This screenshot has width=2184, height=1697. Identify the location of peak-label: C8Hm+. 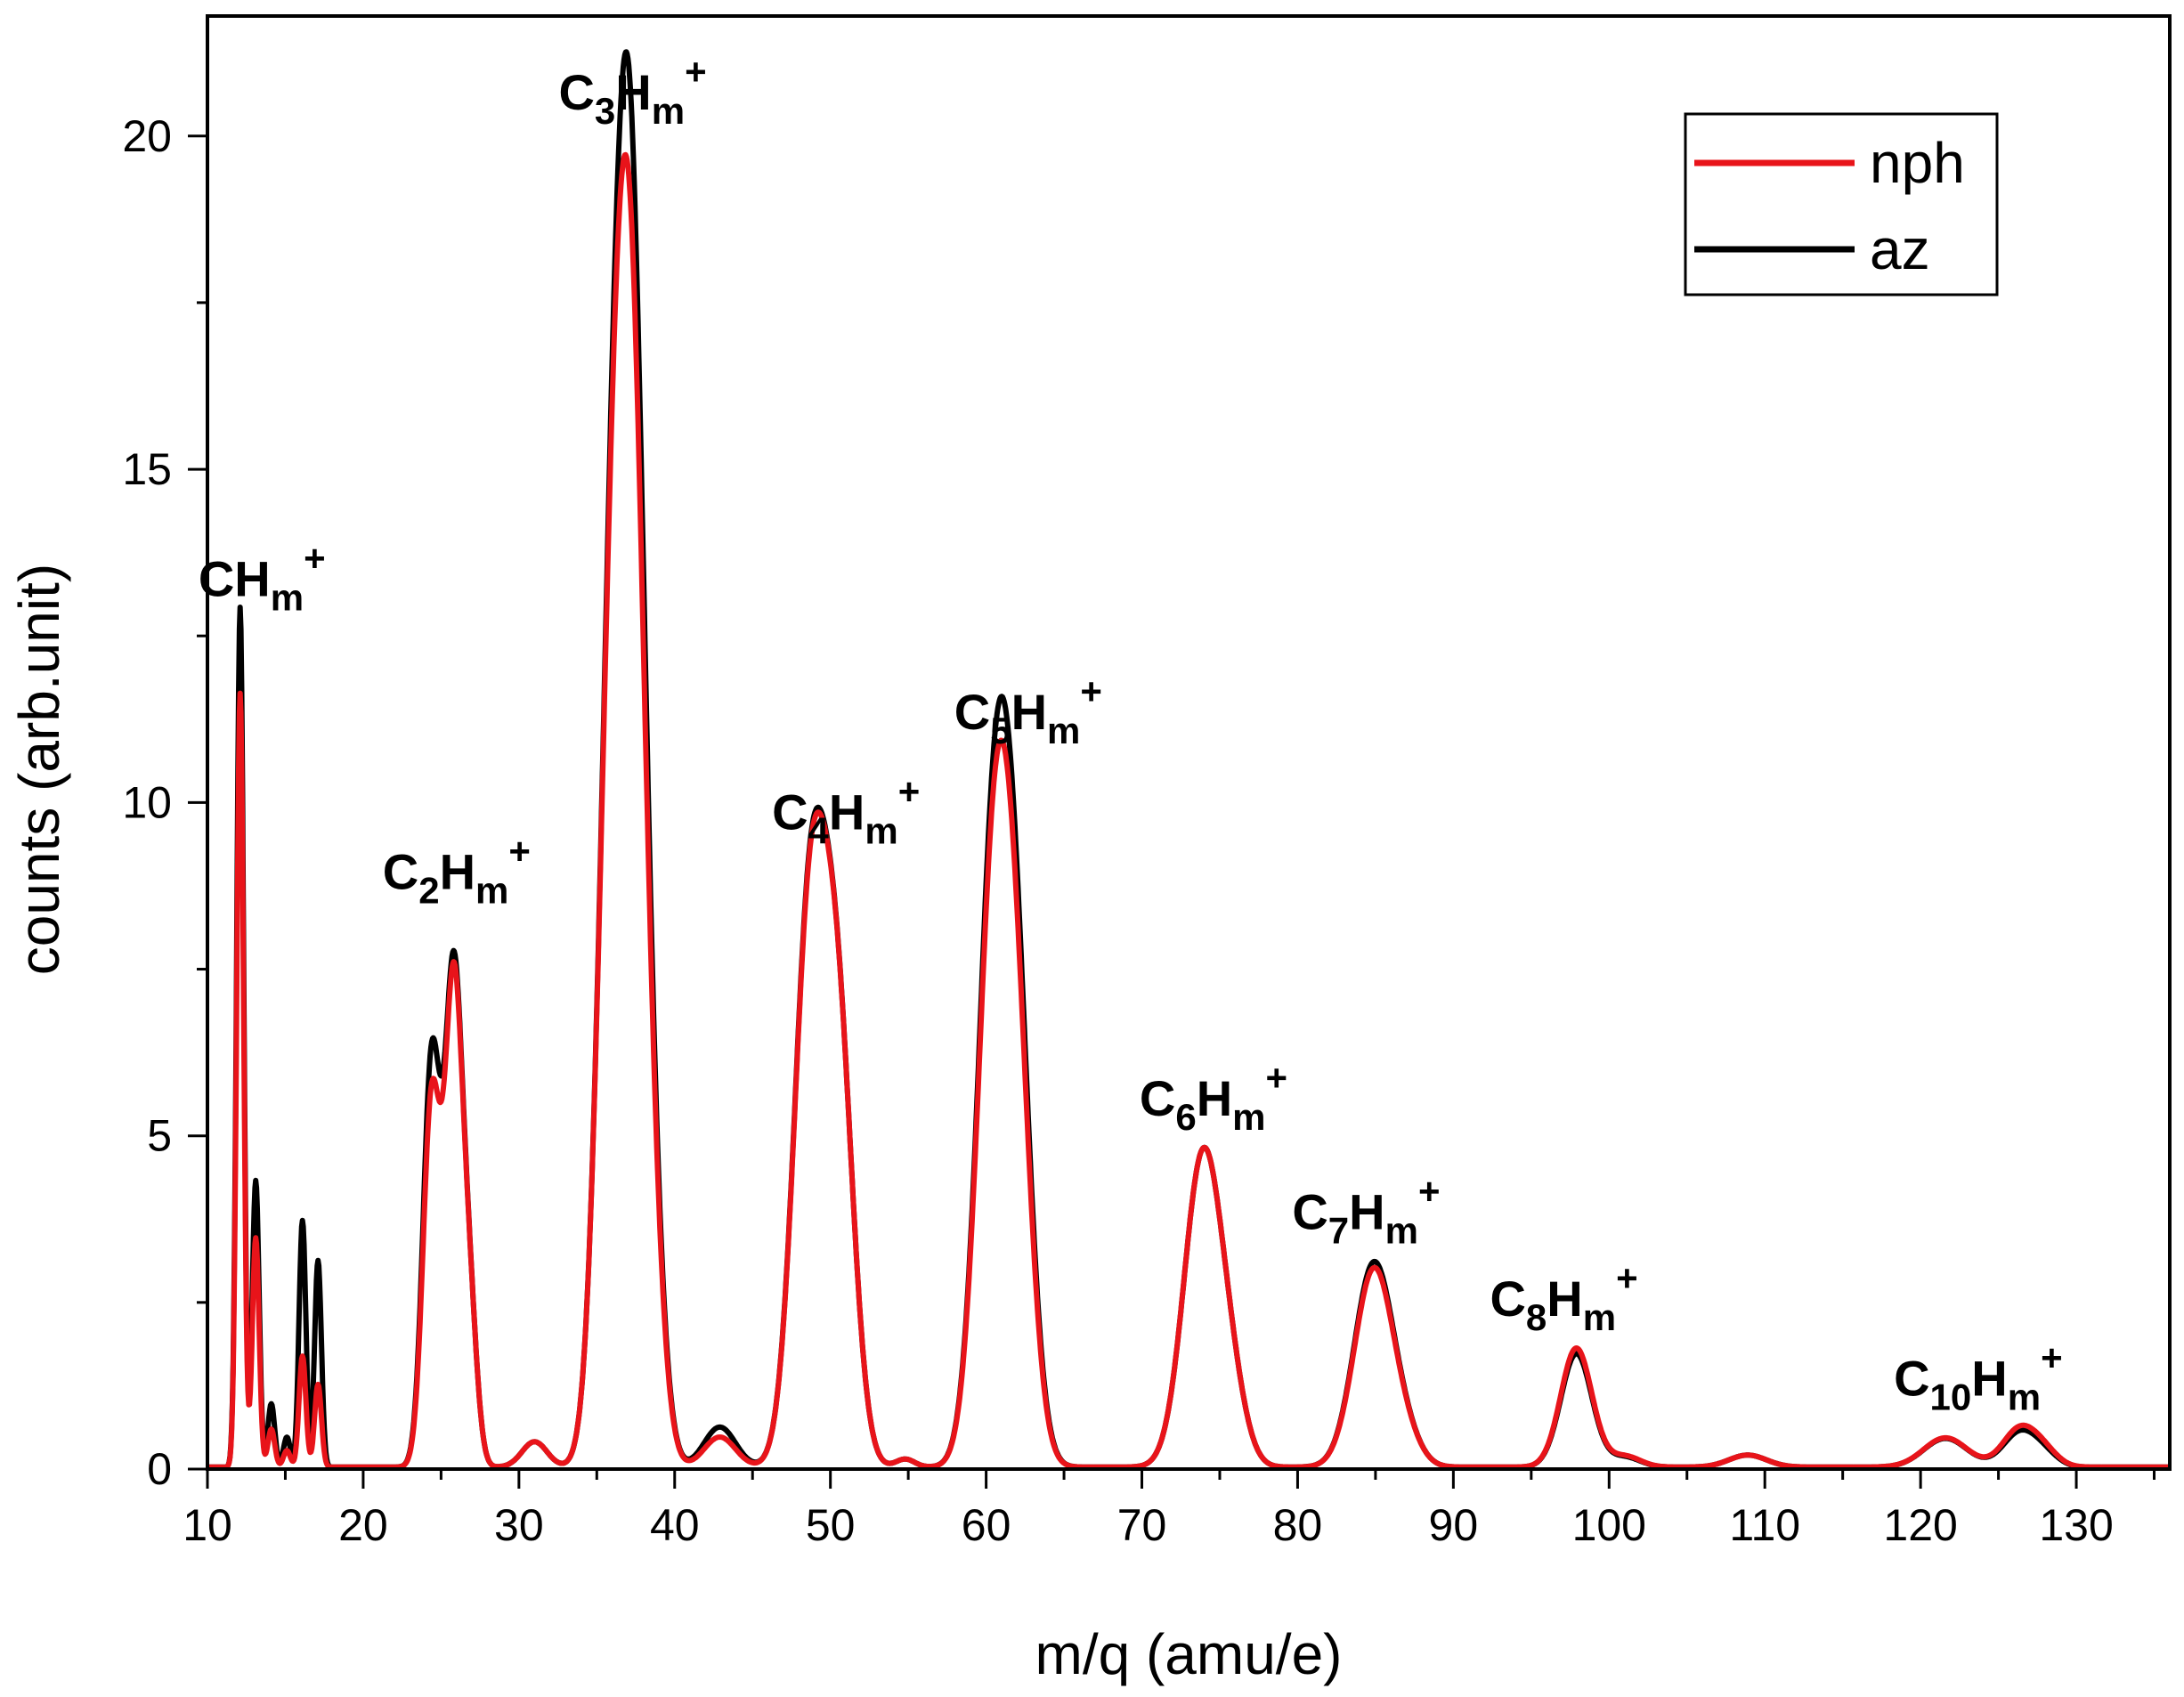
(1563, 1297).